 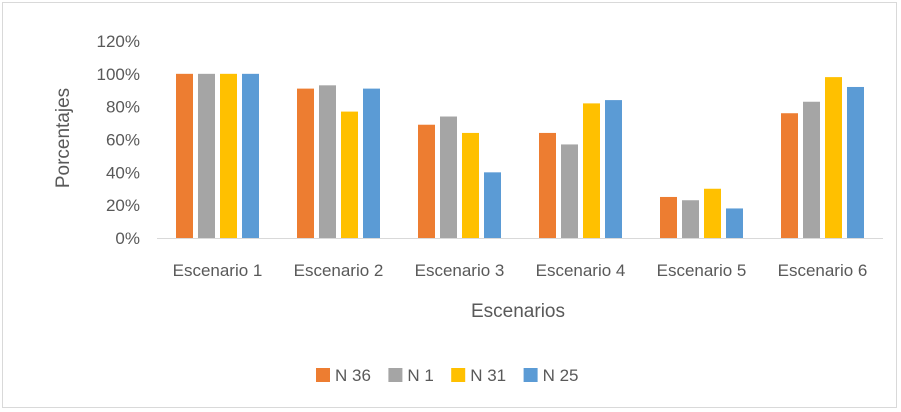 What do you see at coordinates (581, 270) in the screenshot?
I see `x-tick-label: Escenario 4` at bounding box center [581, 270].